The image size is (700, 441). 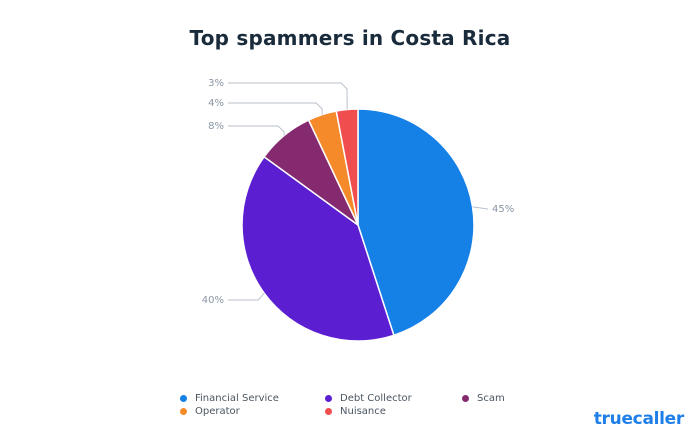 I want to click on data-label-operator: 4%, so click(x=216, y=103).